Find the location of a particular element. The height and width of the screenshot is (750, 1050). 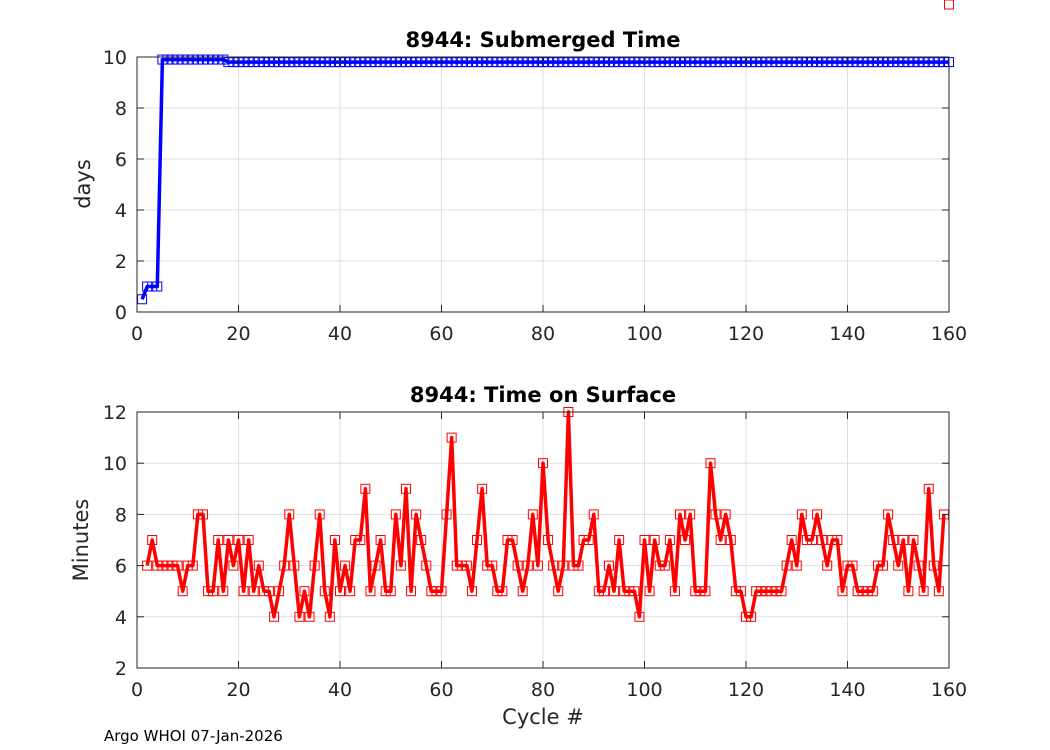

y-tick-label: 10 is located at coordinates (115, 58).